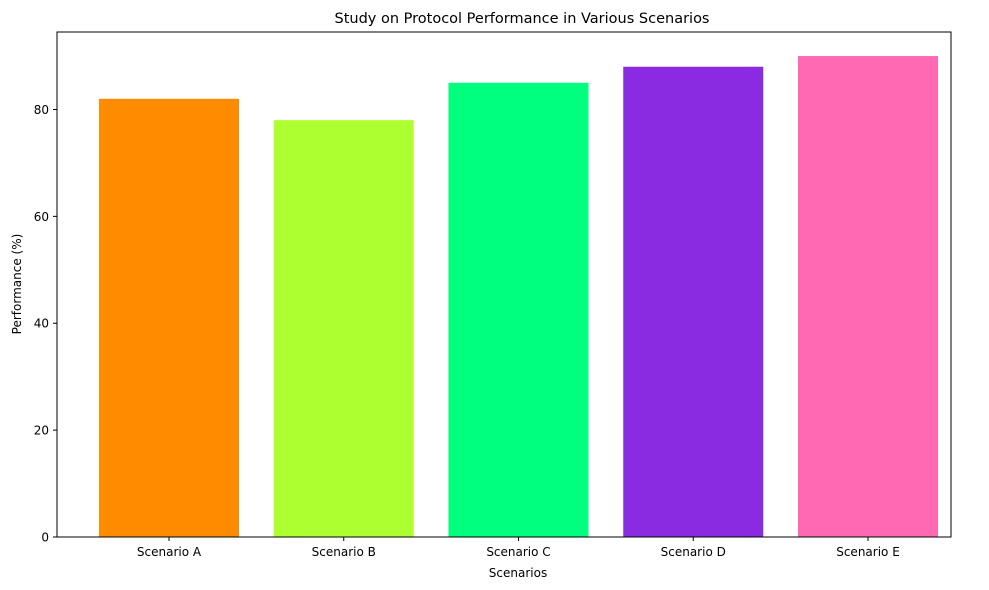 The height and width of the screenshot is (590, 989). What do you see at coordinates (41, 110) in the screenshot?
I see `y-tick-label: 80` at bounding box center [41, 110].